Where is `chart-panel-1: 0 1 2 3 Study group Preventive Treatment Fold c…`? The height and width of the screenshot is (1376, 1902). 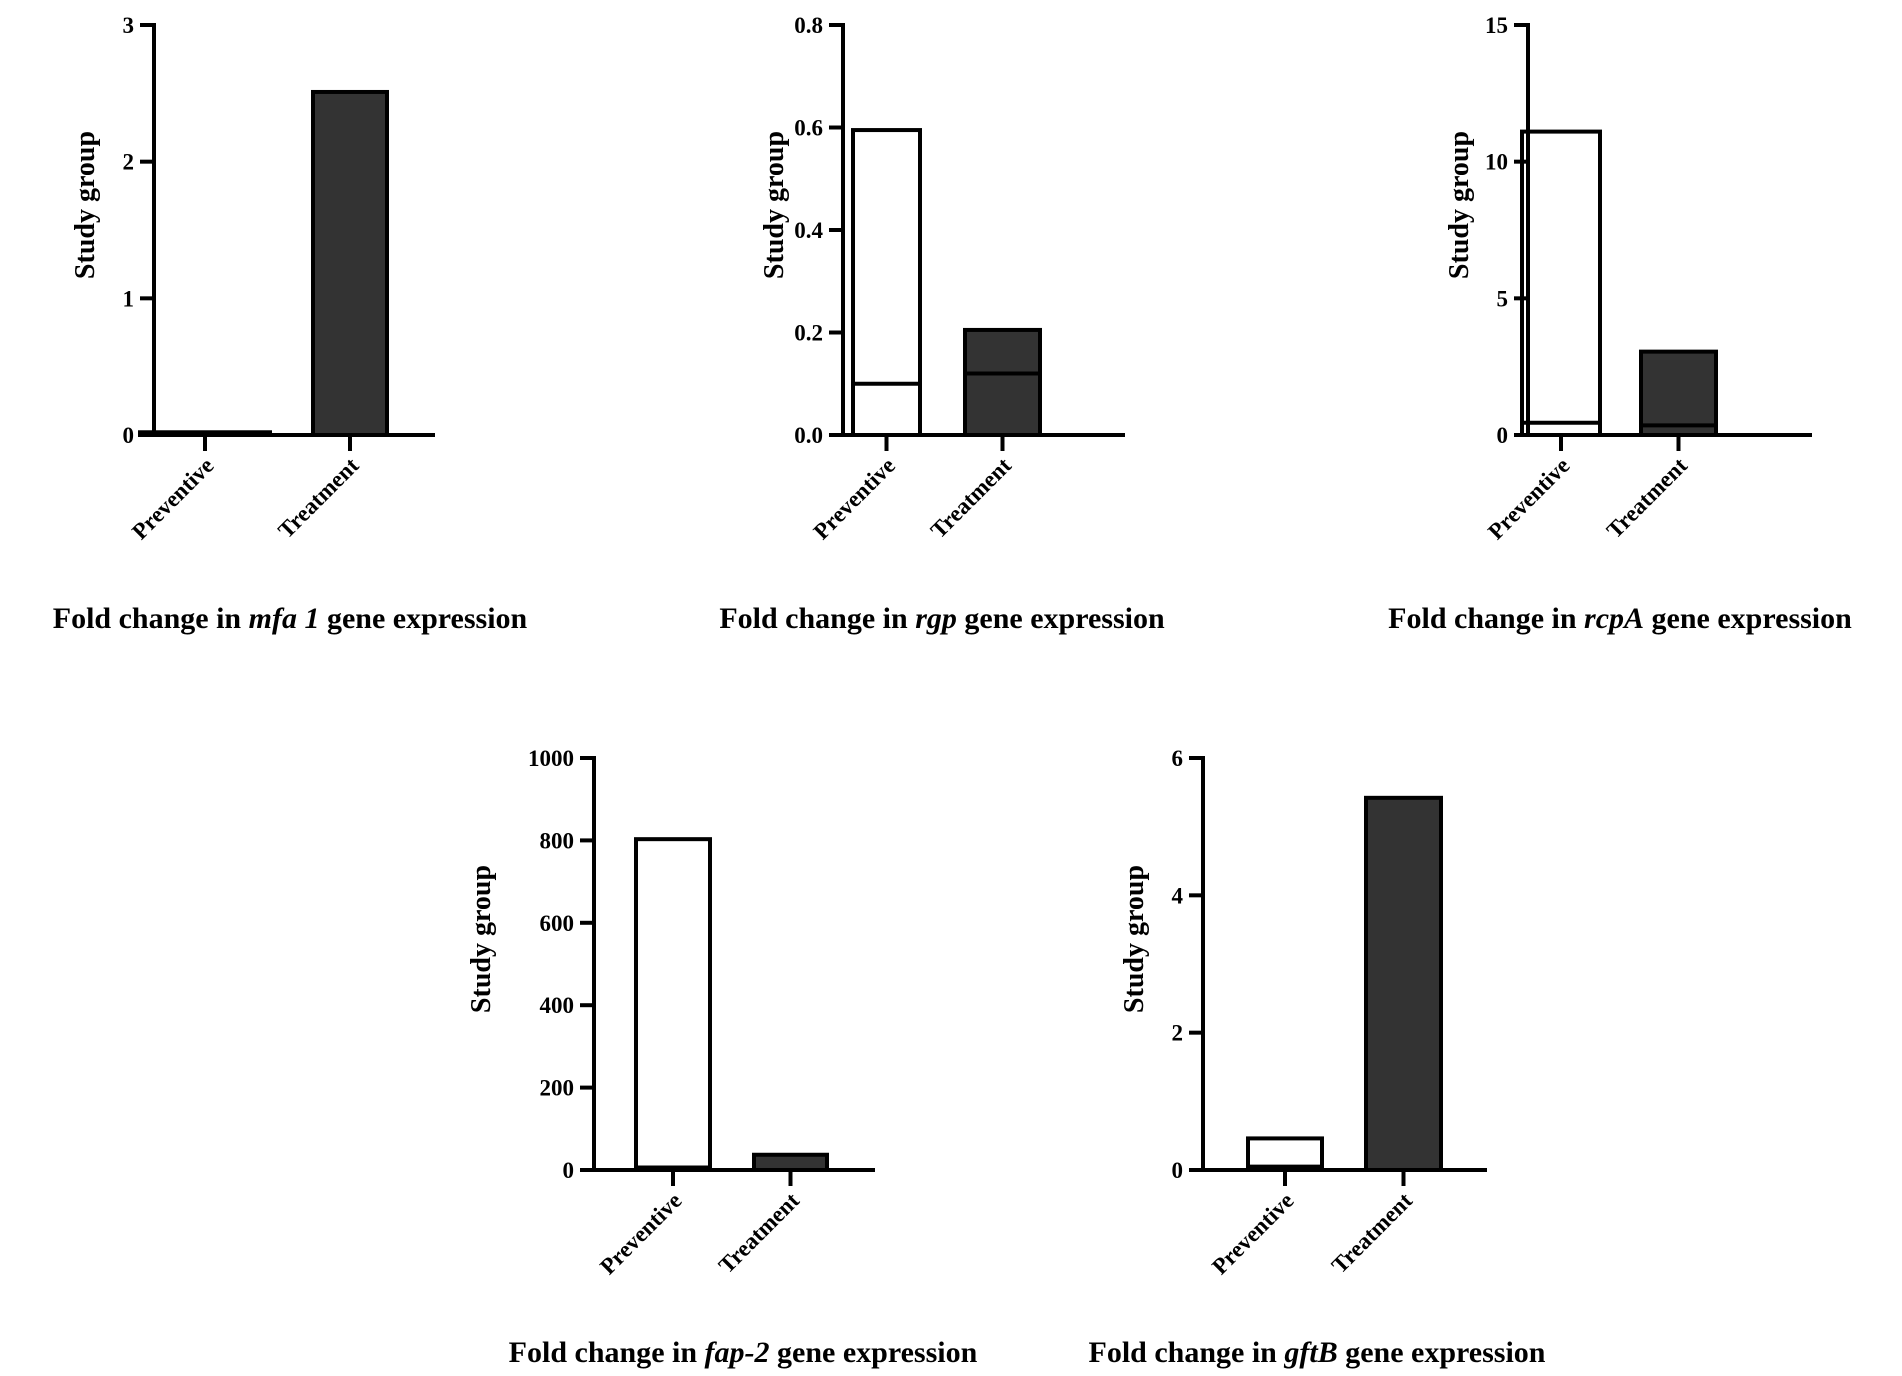 chart-panel-1: 0 1 2 3 Study group Preventive Treatment Fold c… is located at coordinates (290, 324).